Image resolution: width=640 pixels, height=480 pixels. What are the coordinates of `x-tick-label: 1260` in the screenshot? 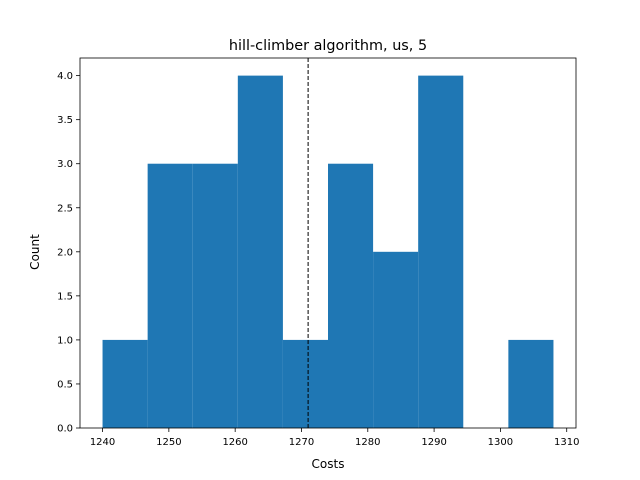 It's located at (234, 442).